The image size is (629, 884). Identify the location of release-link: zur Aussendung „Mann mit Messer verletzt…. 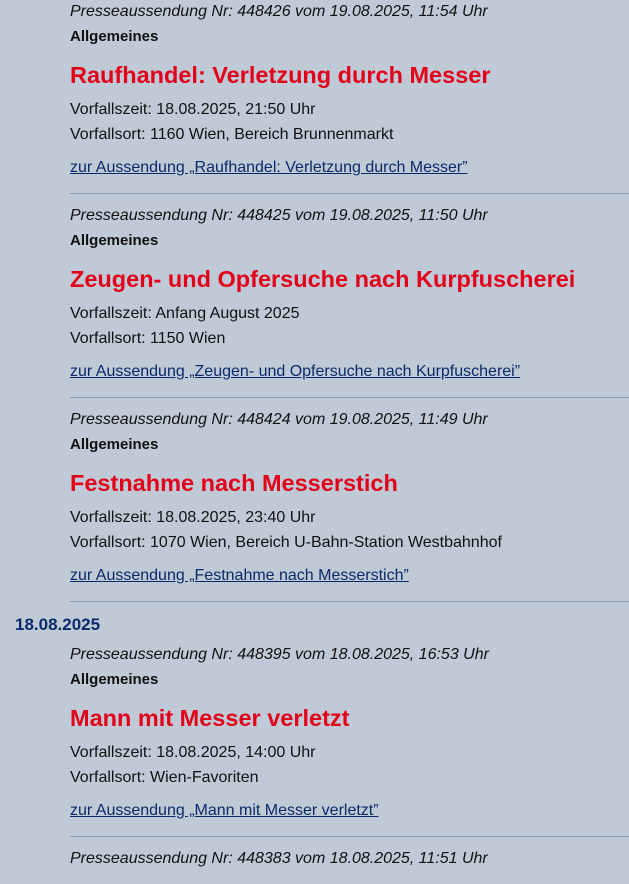
(224, 810).